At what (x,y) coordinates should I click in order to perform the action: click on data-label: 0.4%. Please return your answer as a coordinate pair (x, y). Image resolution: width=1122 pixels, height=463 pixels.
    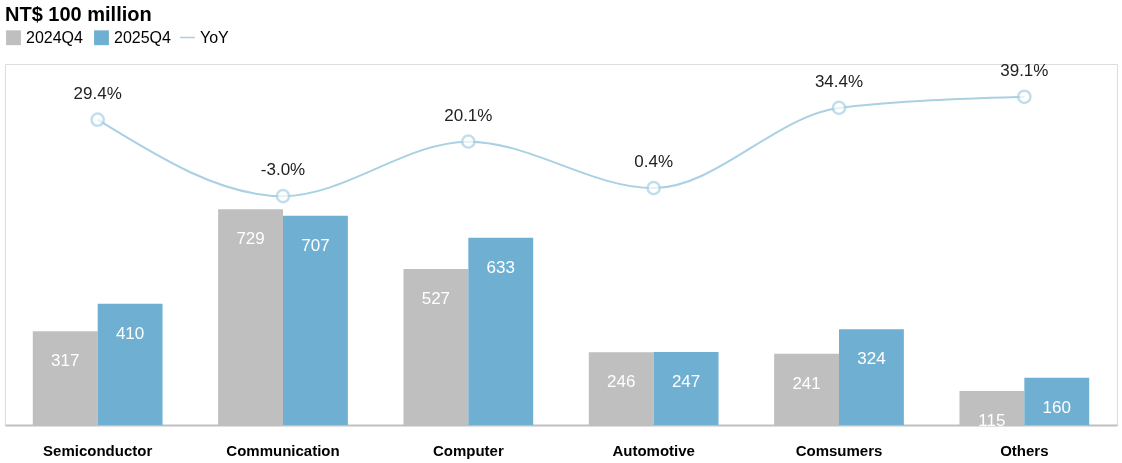
    Looking at the image, I should click on (654, 162).